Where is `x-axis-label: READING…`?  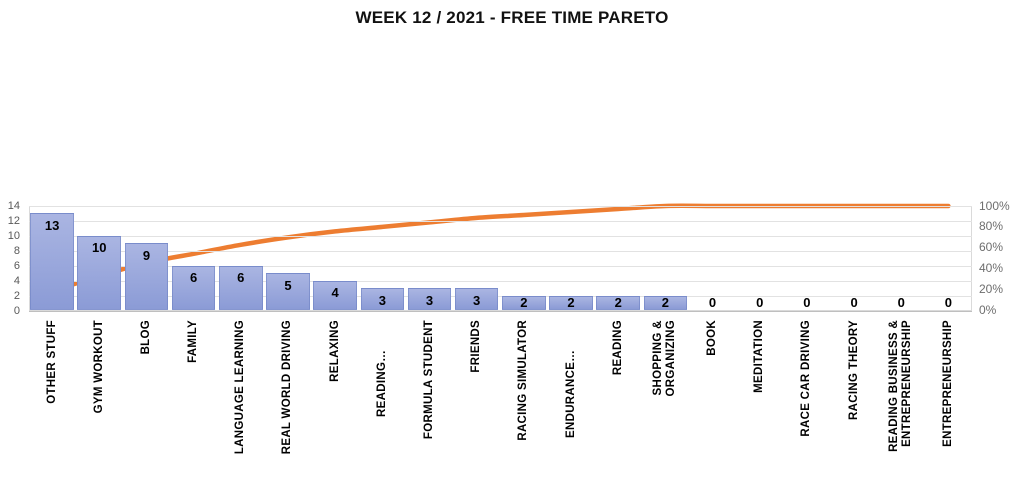 x-axis-label: READING… is located at coordinates (381, 383).